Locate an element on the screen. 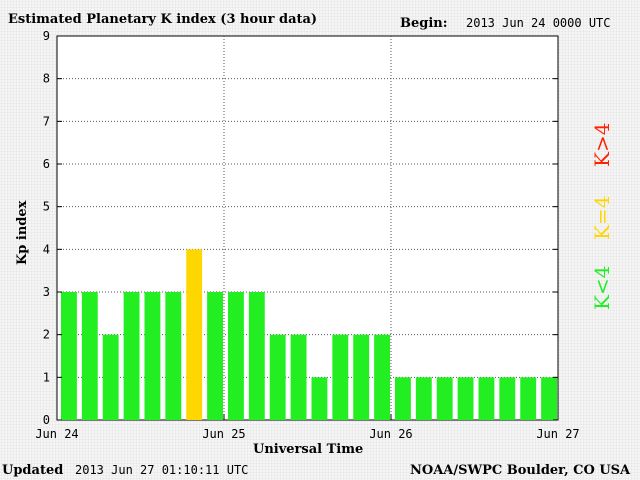  begin-value: 2013 Jun 24 0000 UTC is located at coordinates (538, 23).